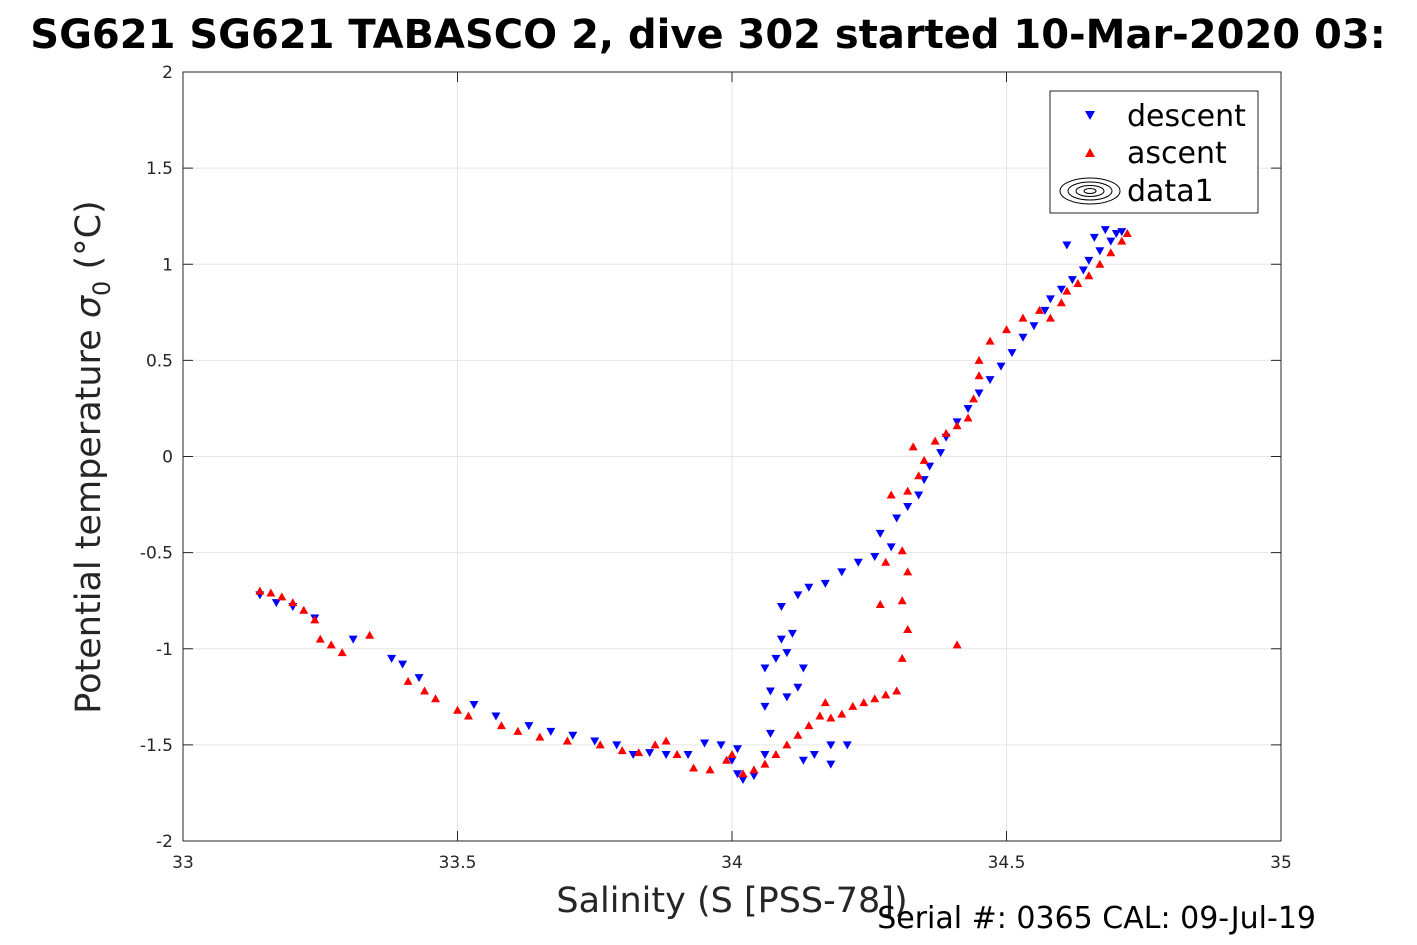 The width and height of the screenshot is (1417, 945). Describe the element at coordinates (1090, 152) in the screenshot. I see `legend-ascent-marker` at that location.